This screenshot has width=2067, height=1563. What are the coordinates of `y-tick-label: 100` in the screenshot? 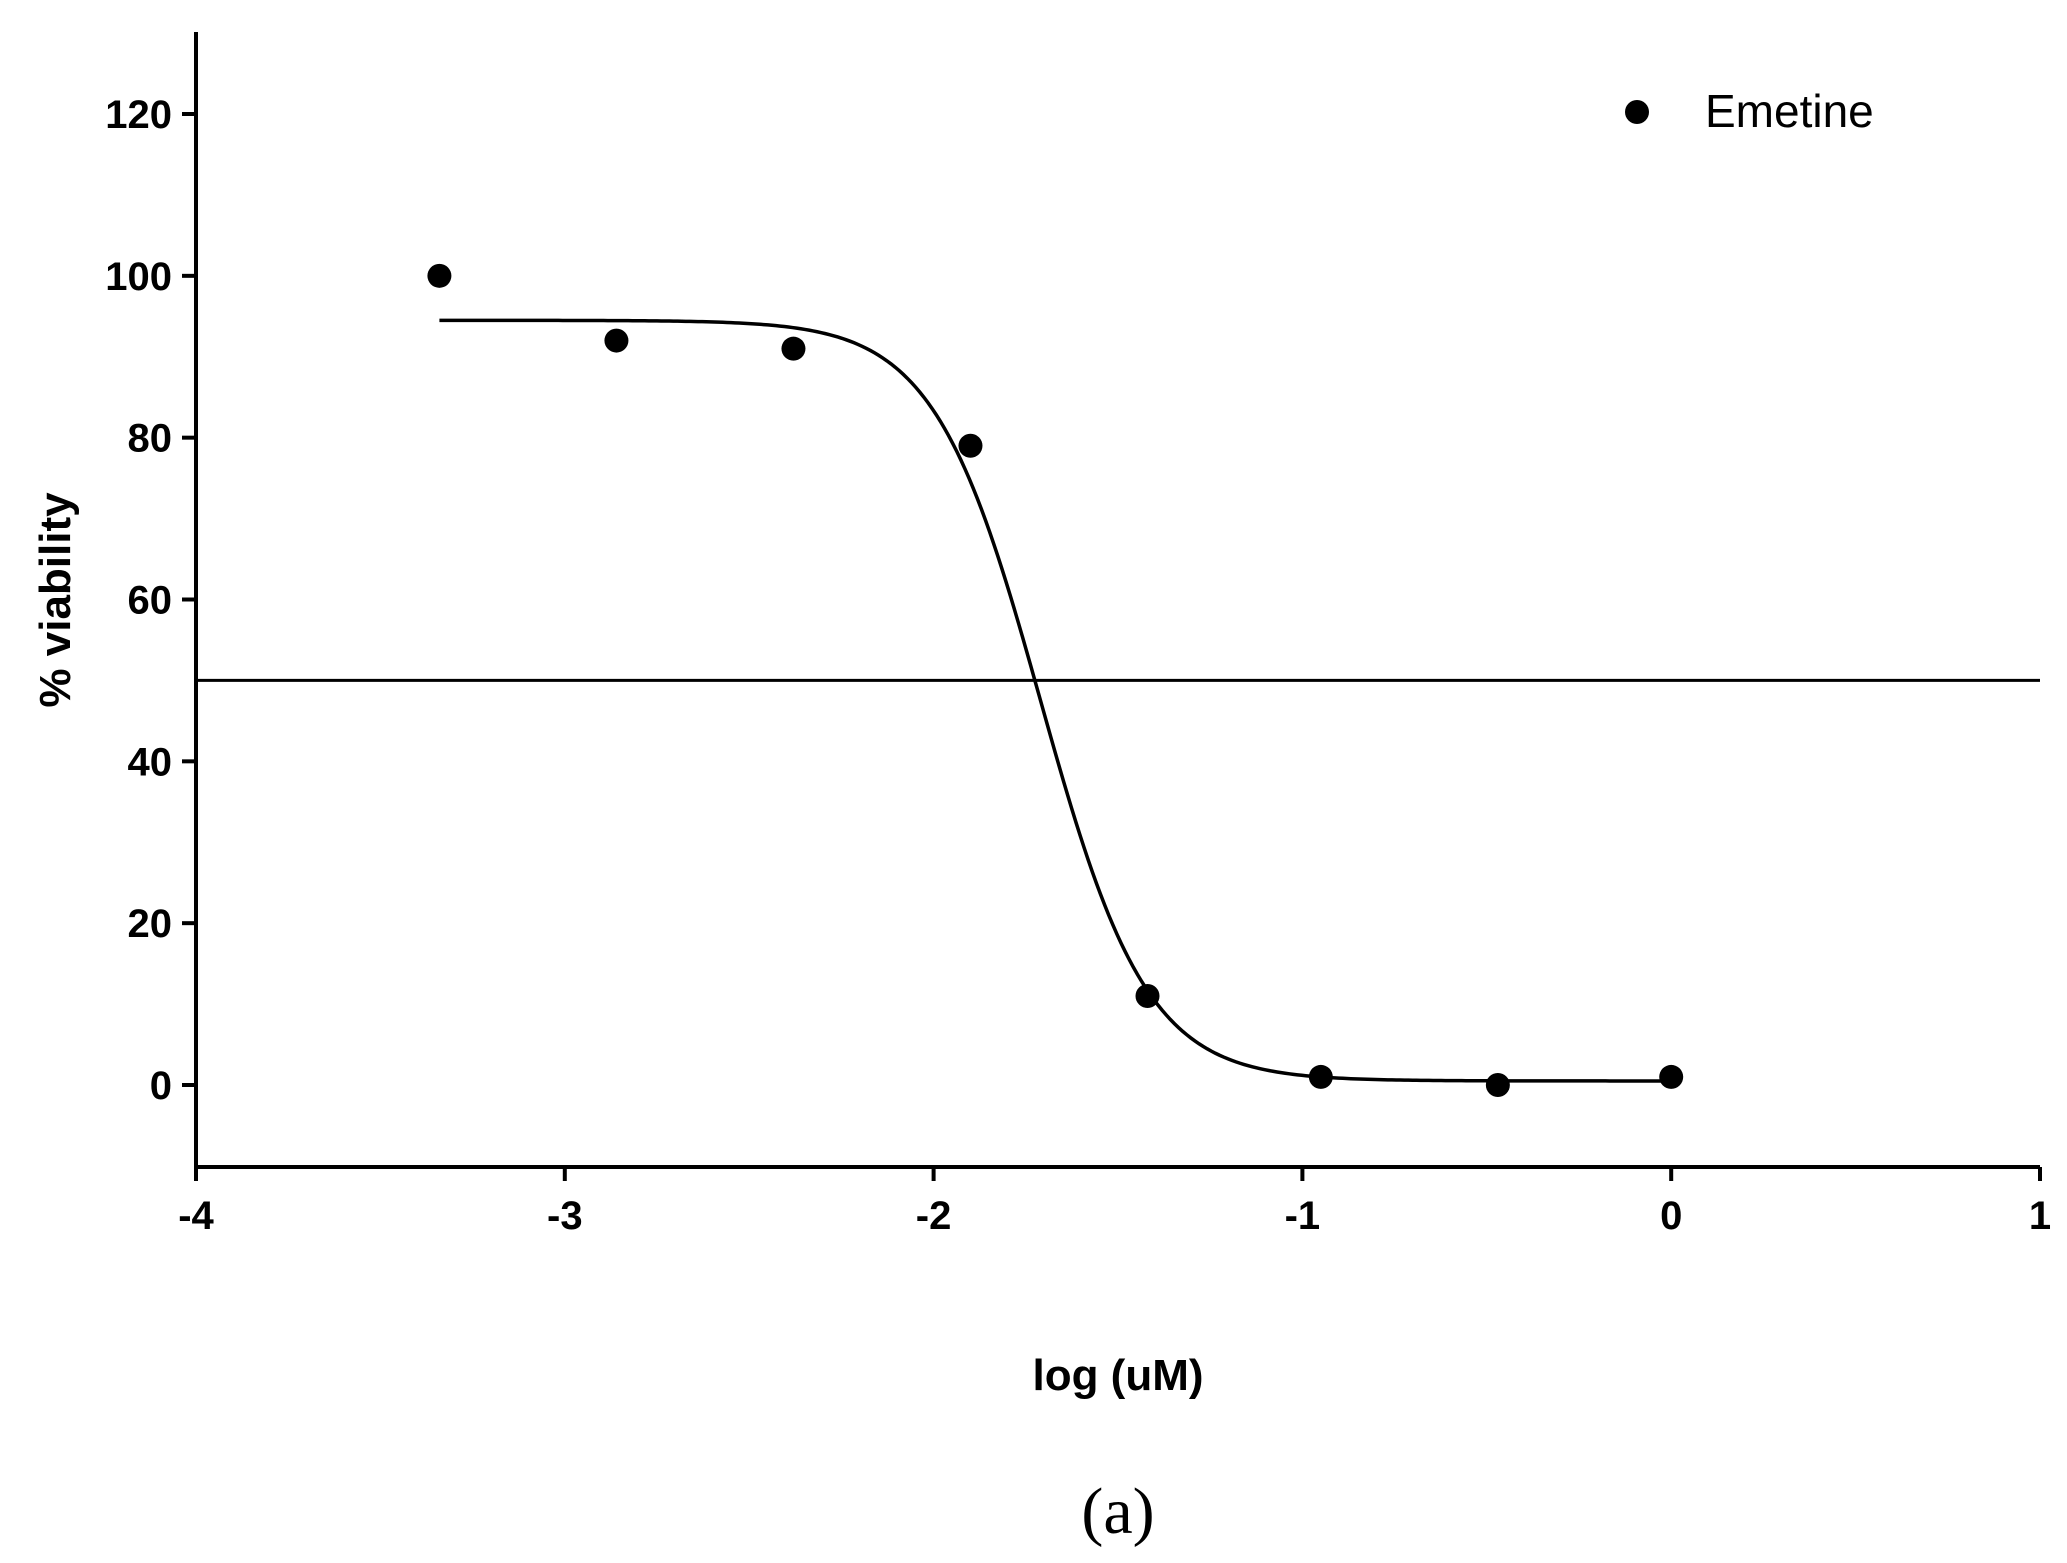 It's located at (138, 277).